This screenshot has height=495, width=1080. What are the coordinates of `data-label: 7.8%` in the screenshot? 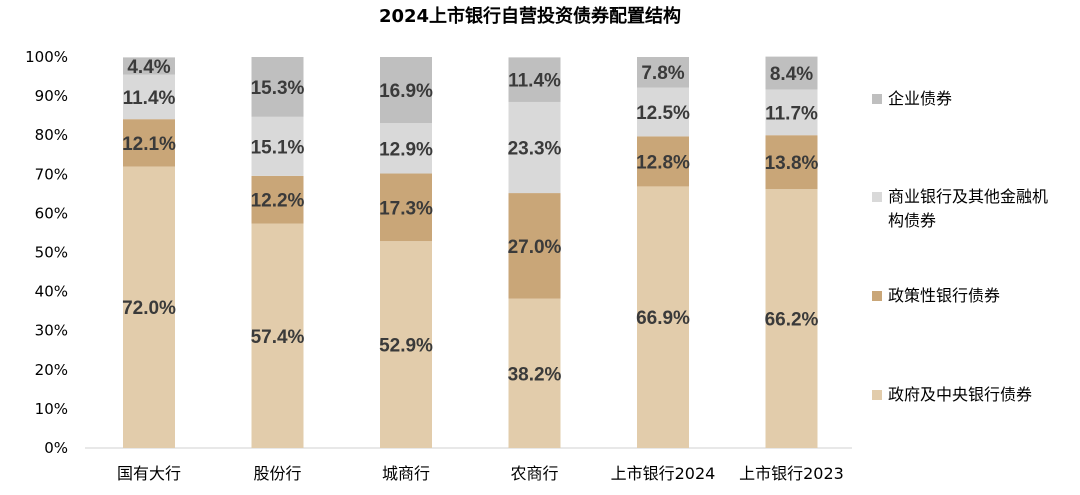 It's located at (662, 73).